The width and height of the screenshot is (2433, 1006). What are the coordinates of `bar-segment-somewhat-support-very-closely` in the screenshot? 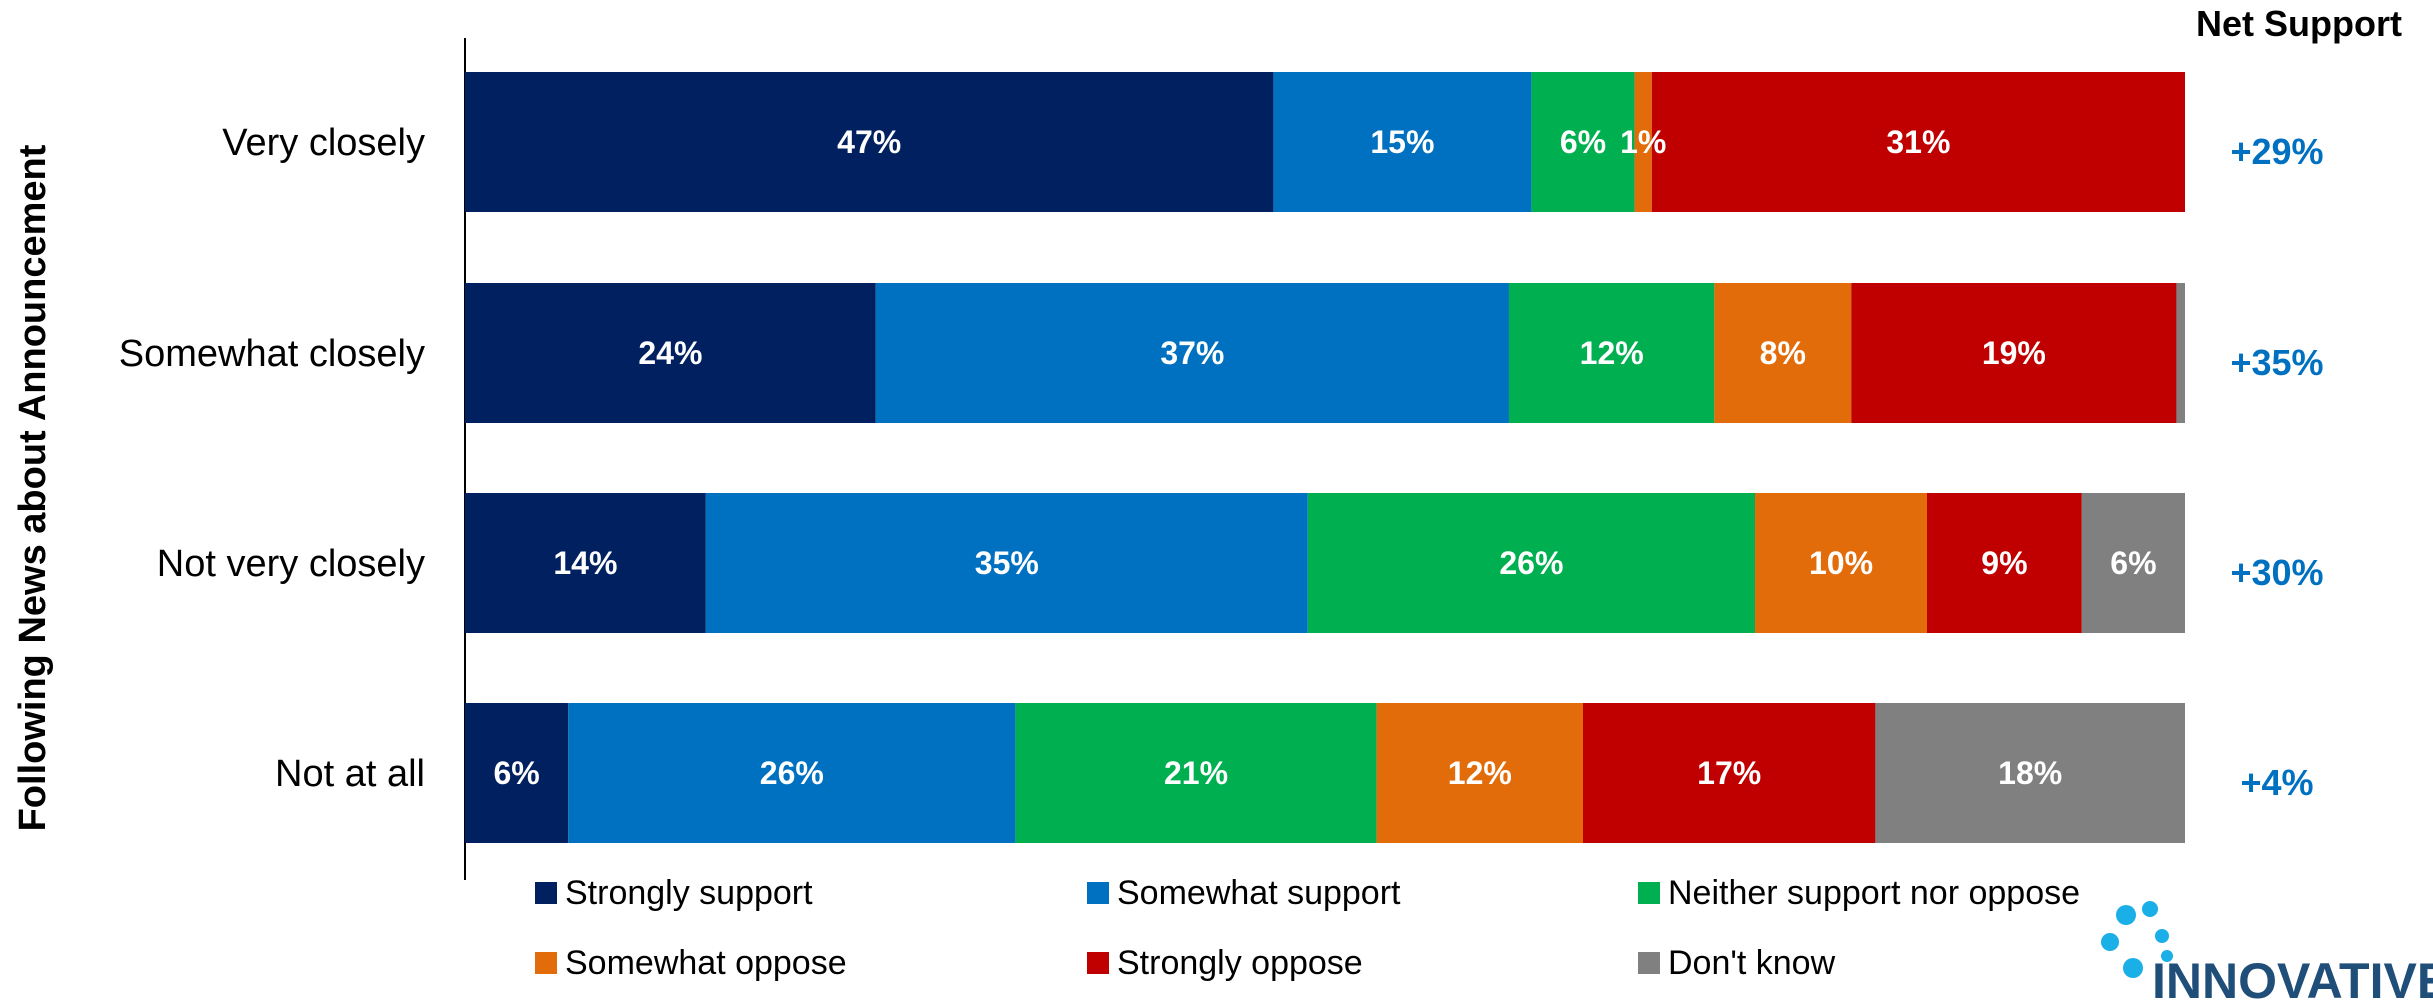 It's located at (1402, 142).